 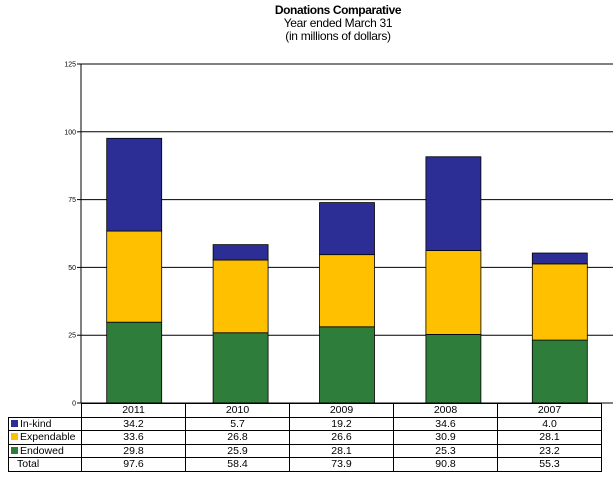 I want to click on y-tick-label: 50, so click(x=72, y=268).